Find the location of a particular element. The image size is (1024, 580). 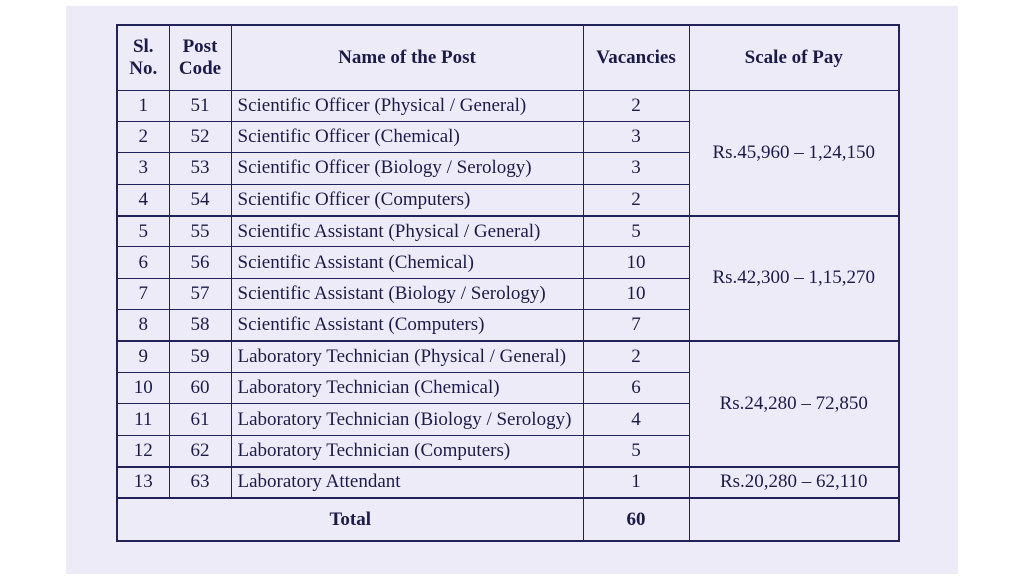

header-text: Sl. is located at coordinates (143, 46).